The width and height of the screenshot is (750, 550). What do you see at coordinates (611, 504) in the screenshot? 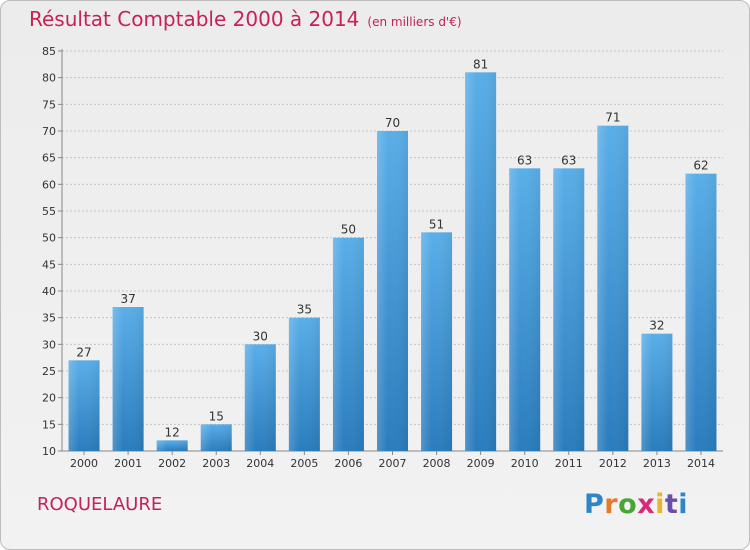
I see `logo-letter: r` at bounding box center [611, 504].